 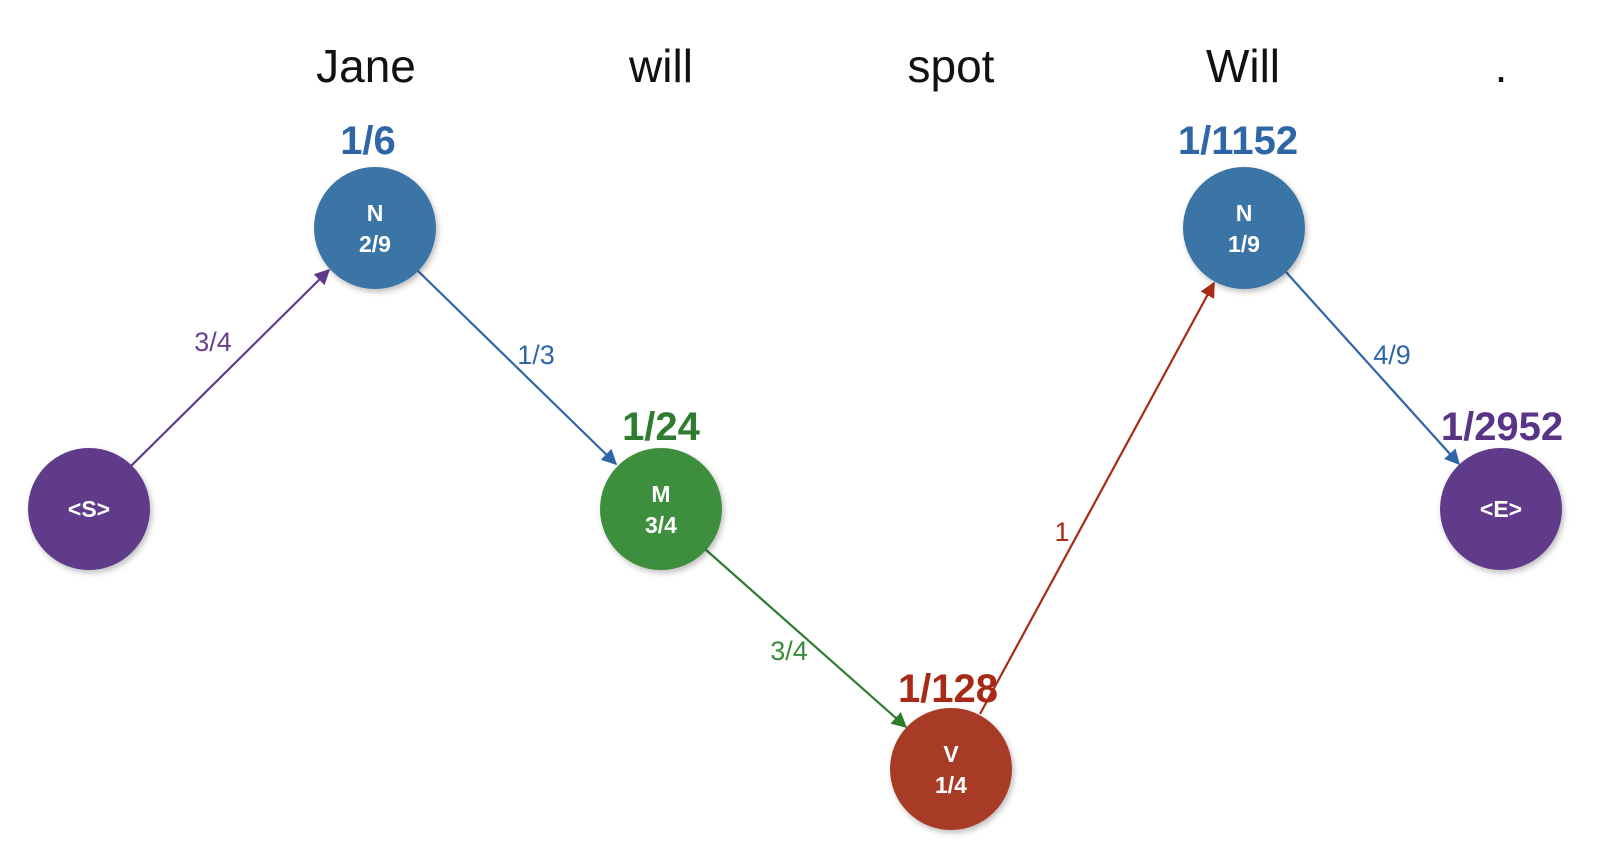 What do you see at coordinates (536, 355) in the screenshot?
I see `edge-label-n1-m: 1/3` at bounding box center [536, 355].